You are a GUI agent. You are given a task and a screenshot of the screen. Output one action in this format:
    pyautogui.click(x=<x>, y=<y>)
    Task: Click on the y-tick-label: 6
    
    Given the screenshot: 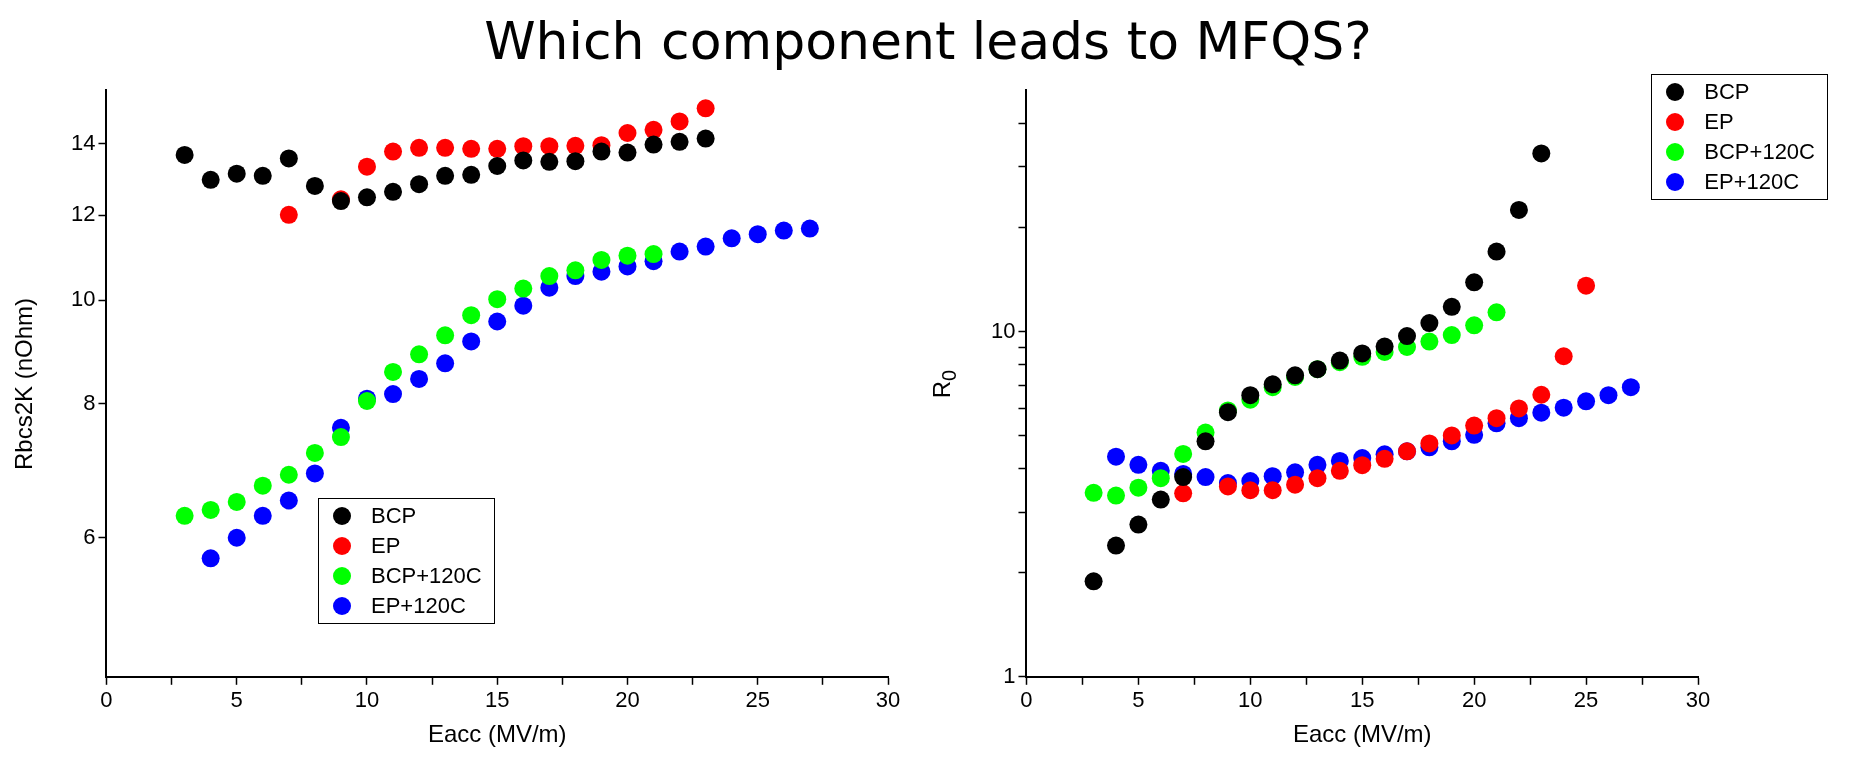 What is the action you would take?
    pyautogui.click(x=89, y=536)
    